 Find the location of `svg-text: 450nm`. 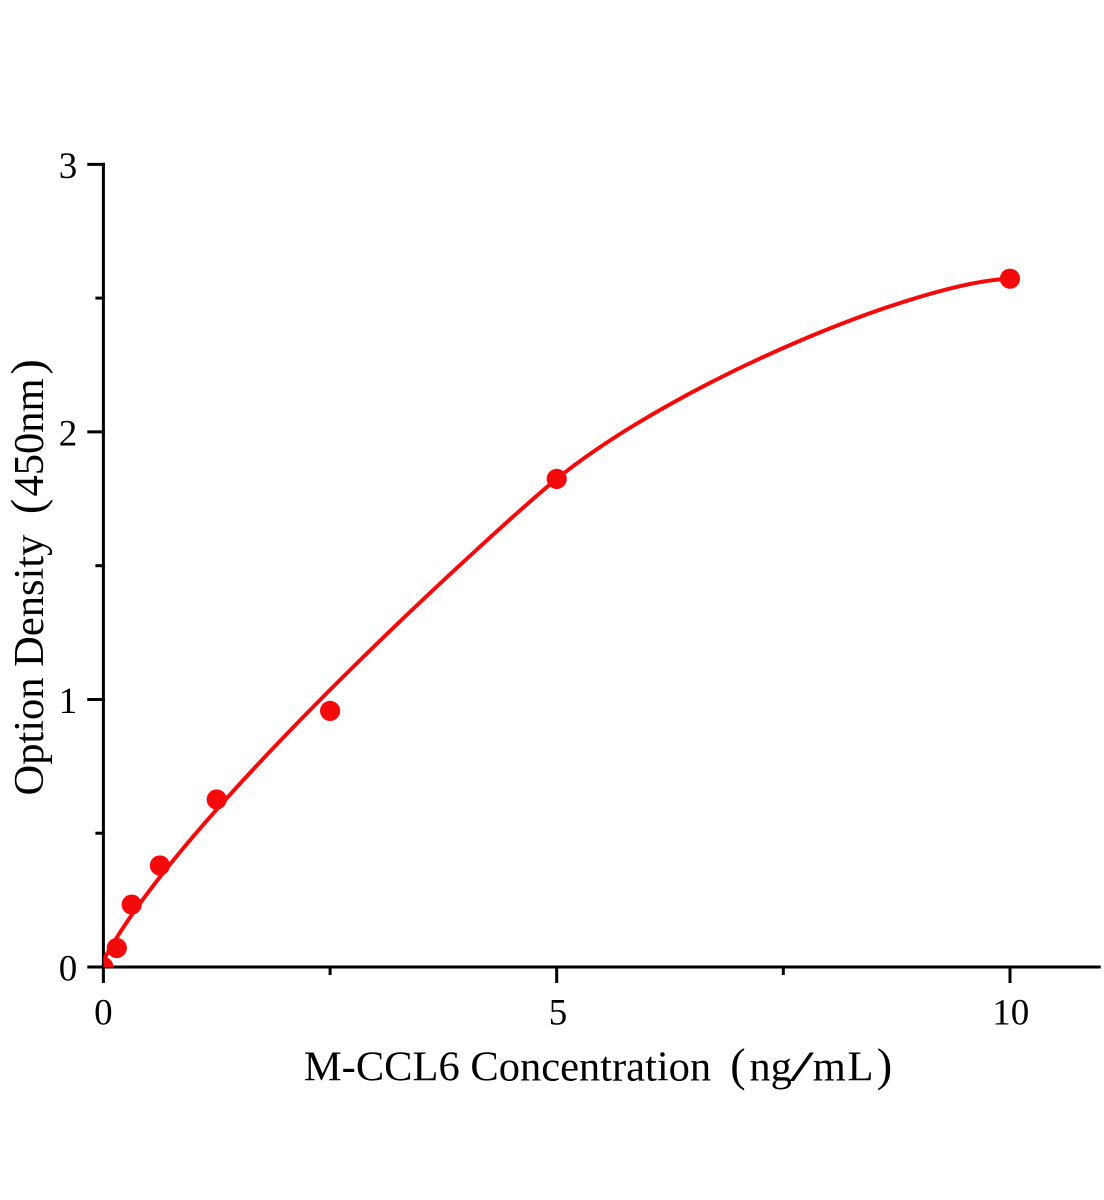

svg-text: 450nm is located at coordinates (29, 437).